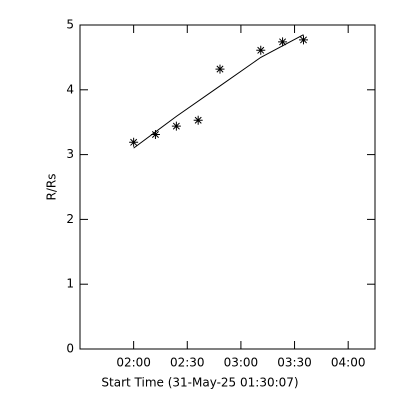 The width and height of the screenshot is (400, 404). I want to click on y-tick-label: 2, so click(70, 219).